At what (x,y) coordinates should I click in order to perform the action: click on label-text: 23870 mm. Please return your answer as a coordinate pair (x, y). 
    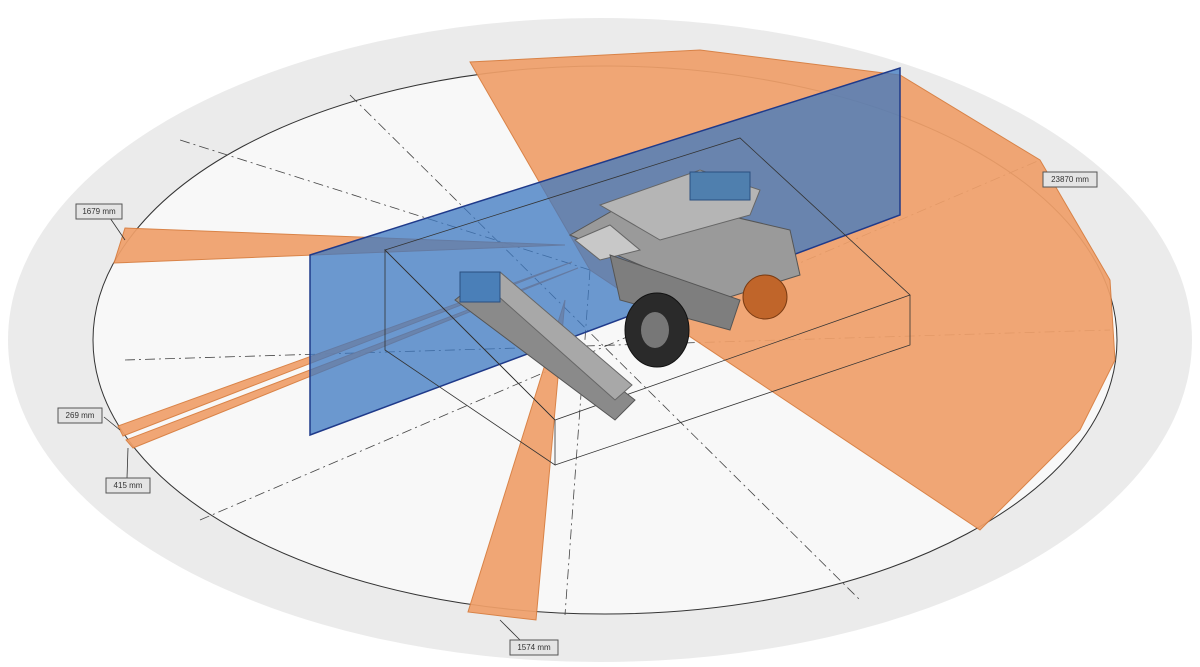
    Looking at the image, I should click on (1070, 179).